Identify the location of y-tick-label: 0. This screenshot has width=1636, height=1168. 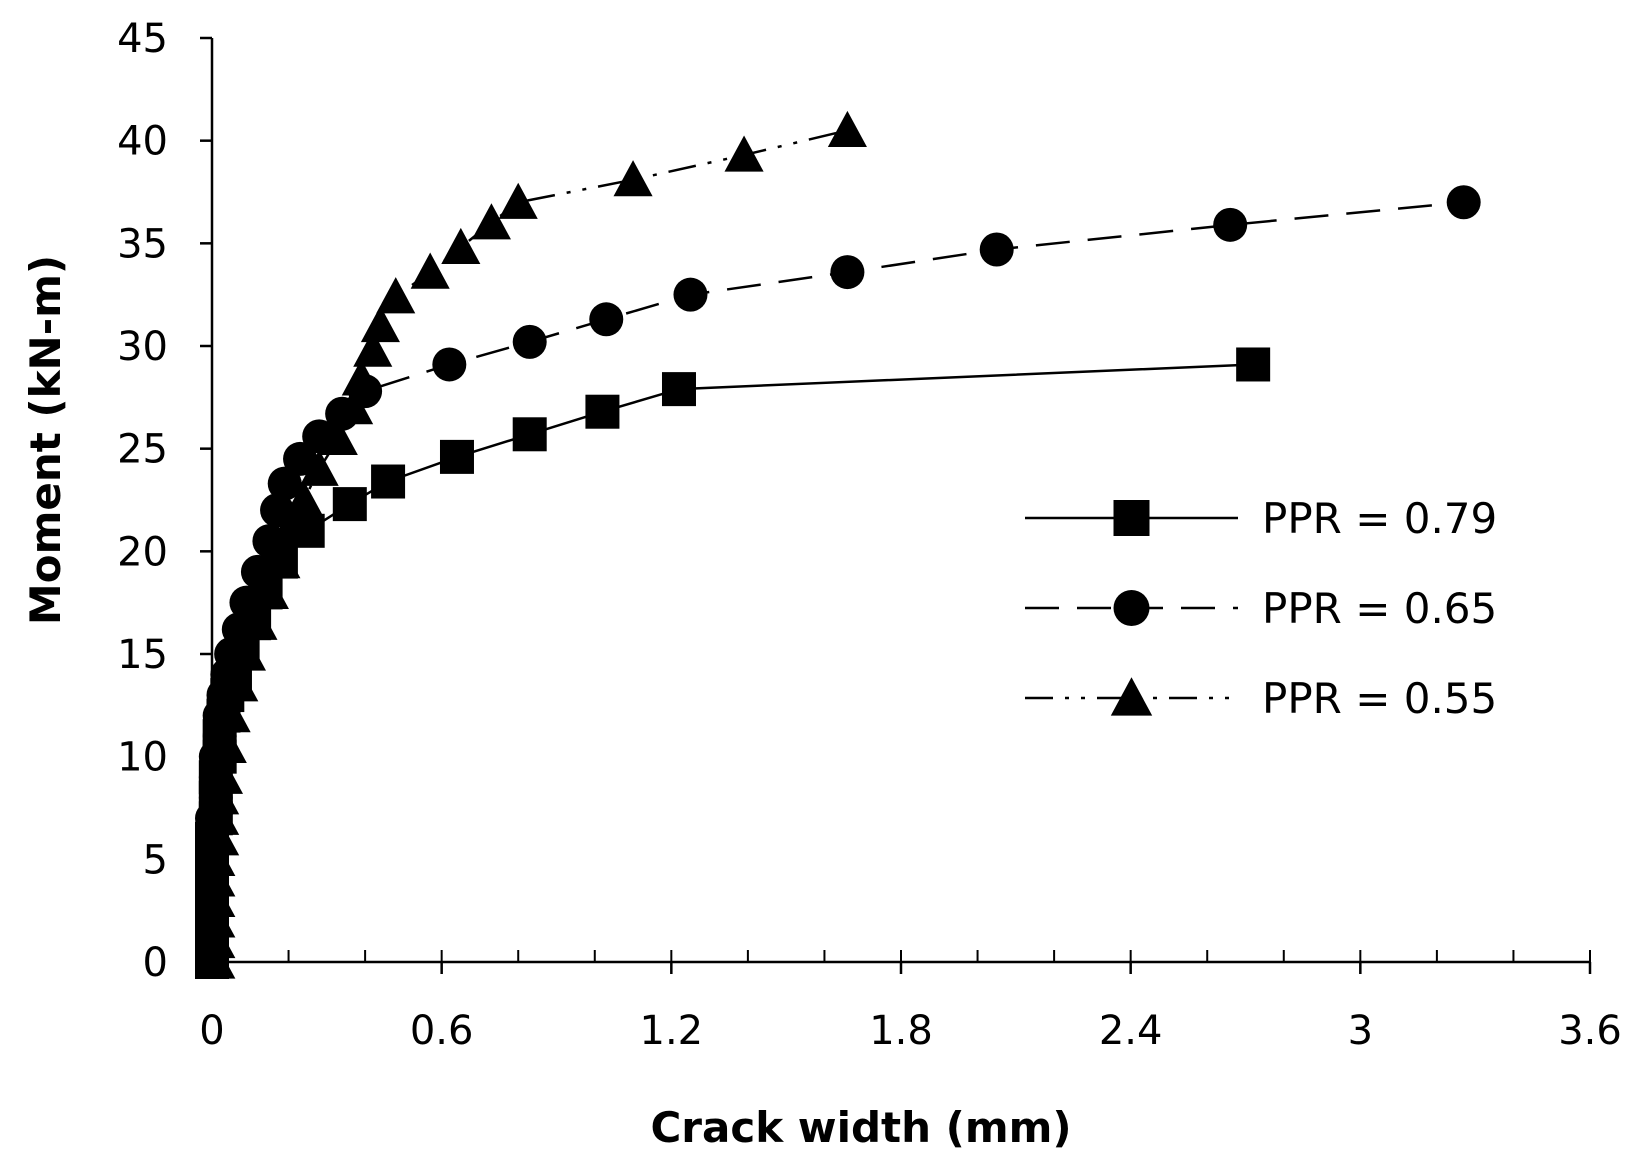
(155, 963).